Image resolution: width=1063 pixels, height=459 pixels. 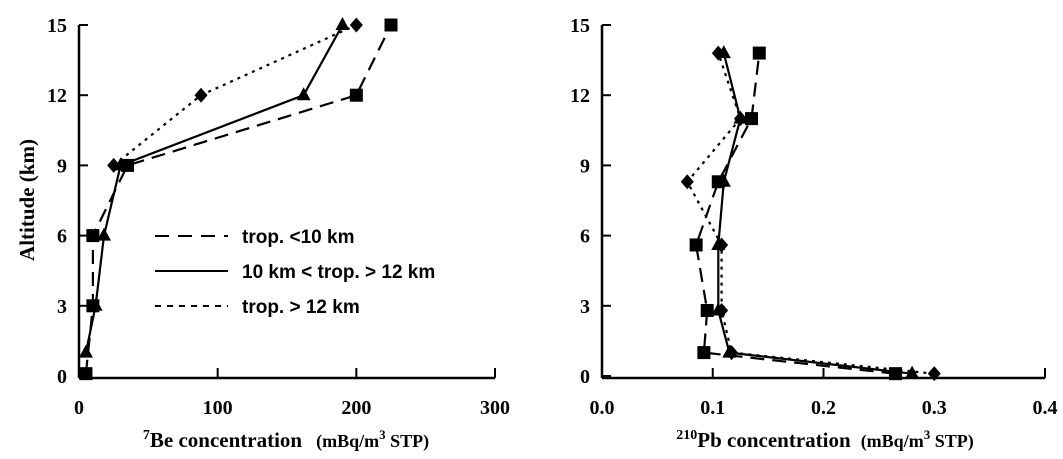 What do you see at coordinates (301, 307) in the screenshot?
I see `legend-label-trop-gt-12: trop. > 12 km` at bounding box center [301, 307].